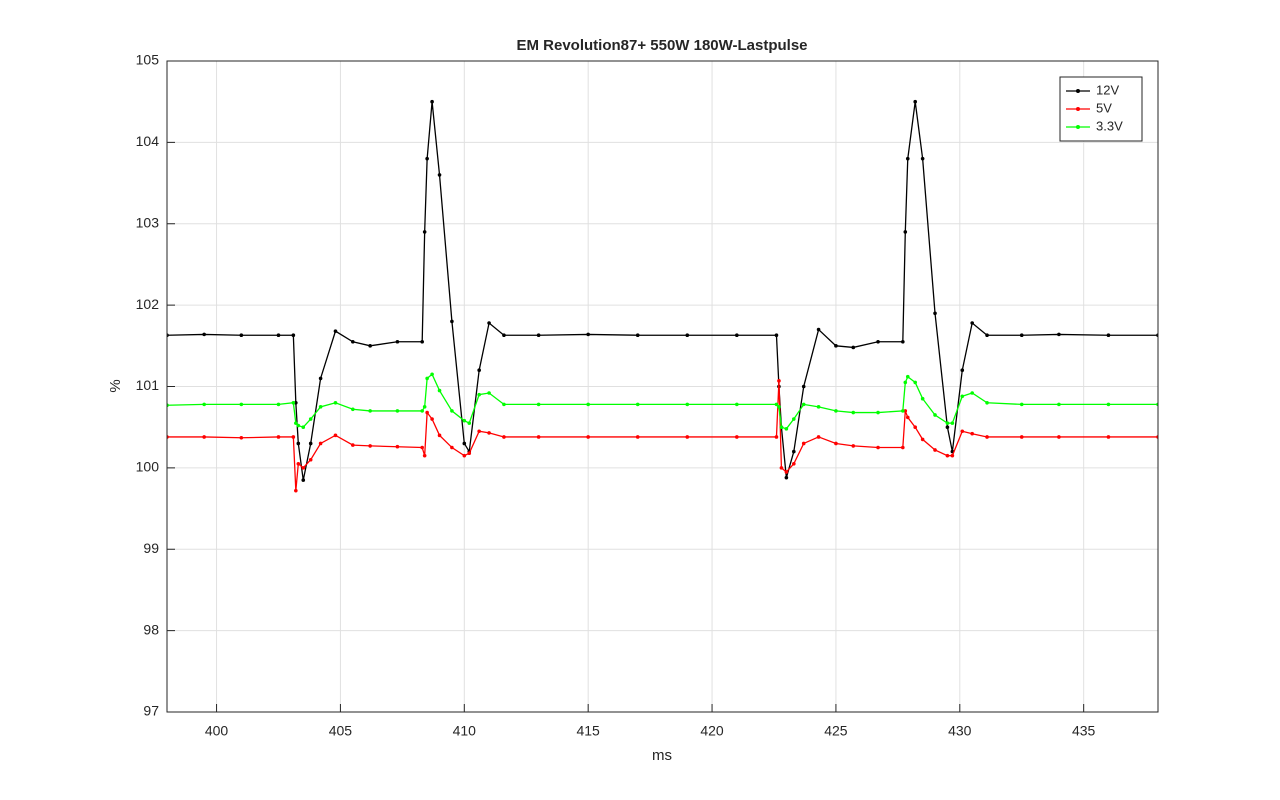 This screenshot has width=1280, height=800. Describe the element at coordinates (148, 60) in the screenshot. I see `y-tick-label: 105` at that location.